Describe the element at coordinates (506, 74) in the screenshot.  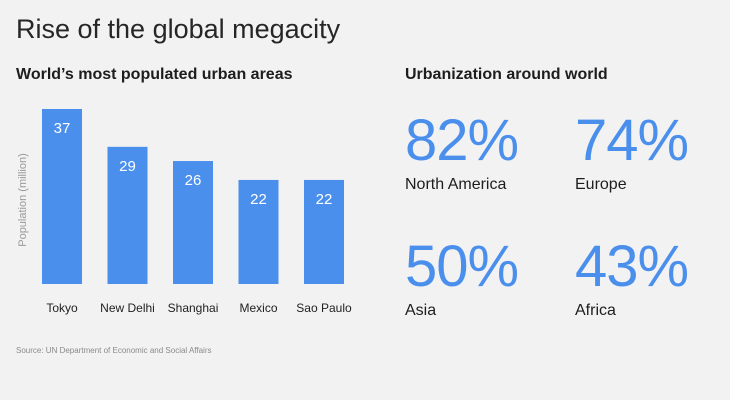
I see `urbanization-title: Urbanization around world` at that location.